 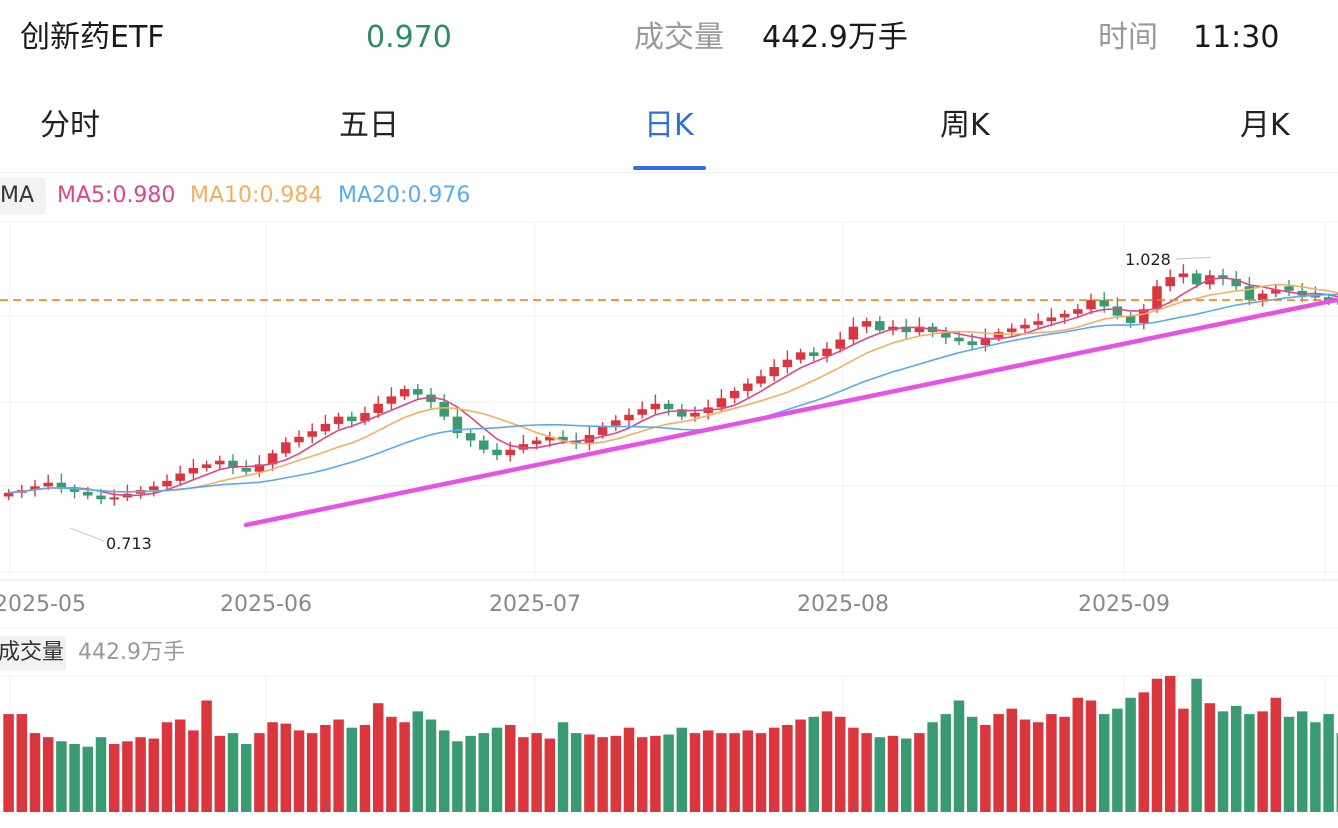 I want to click on tab-five-day: 五日, so click(x=369, y=125).